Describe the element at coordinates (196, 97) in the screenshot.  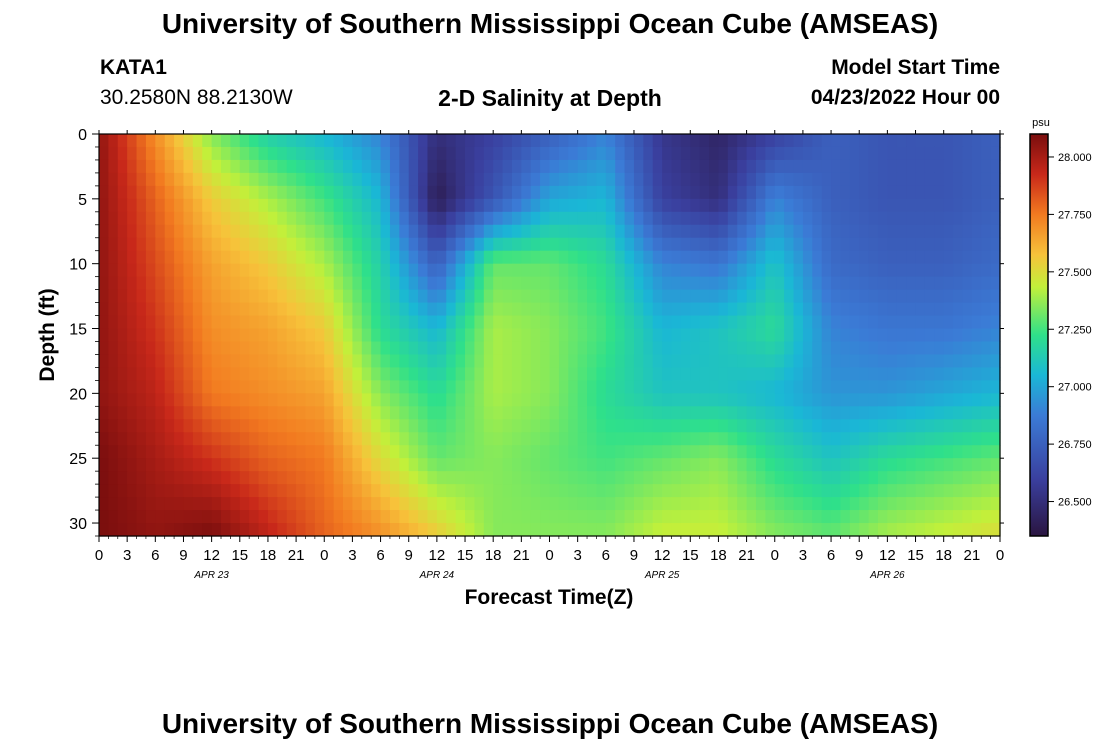
I see `station-coordinates: 30.2580N 88.2130W` at that location.